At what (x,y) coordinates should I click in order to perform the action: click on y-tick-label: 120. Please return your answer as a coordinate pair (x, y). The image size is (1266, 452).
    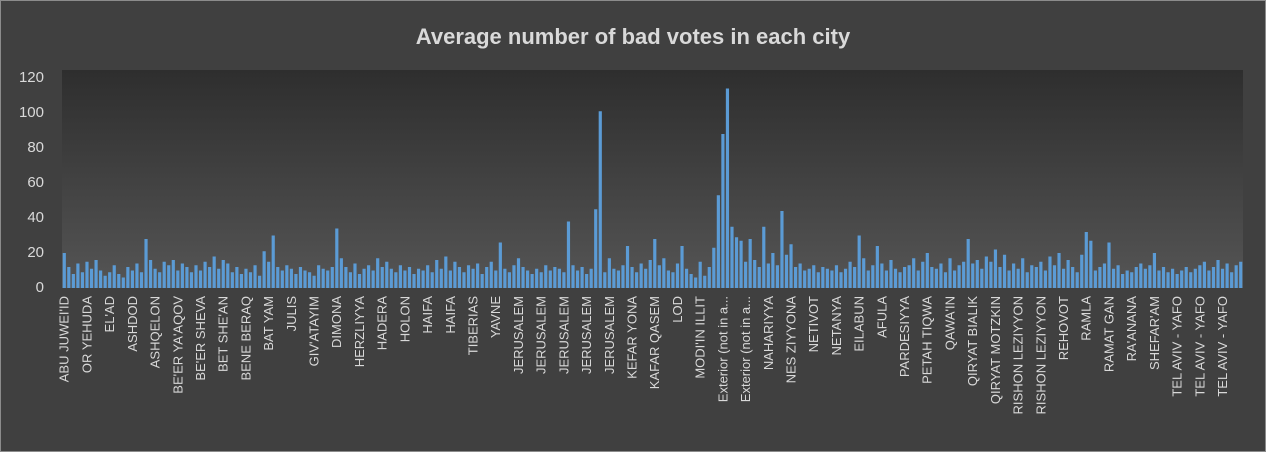
    Looking at the image, I should click on (31, 77).